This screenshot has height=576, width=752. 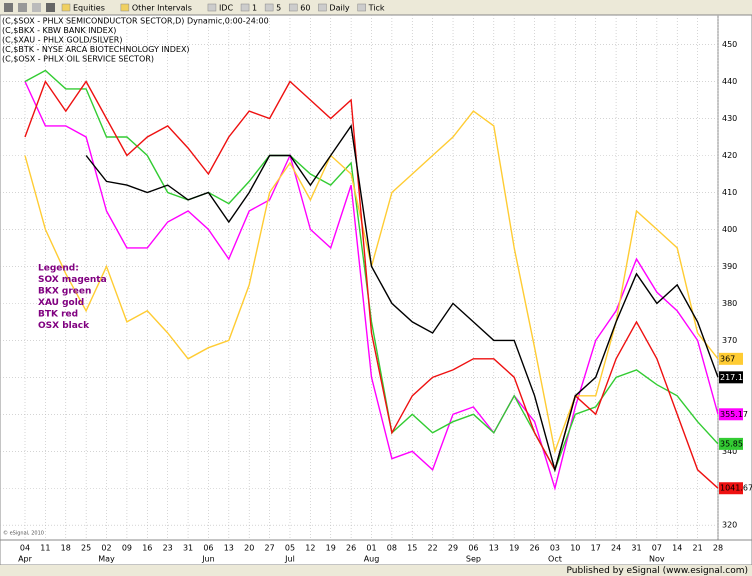 I want to click on month-label: May, so click(x=106, y=559).